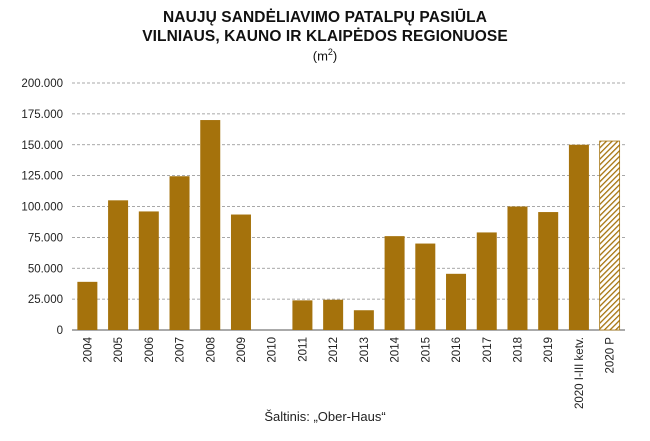 This screenshot has height=441, width=650. What do you see at coordinates (273, 350) in the screenshot?
I see `x-tick-label: 2010` at bounding box center [273, 350].